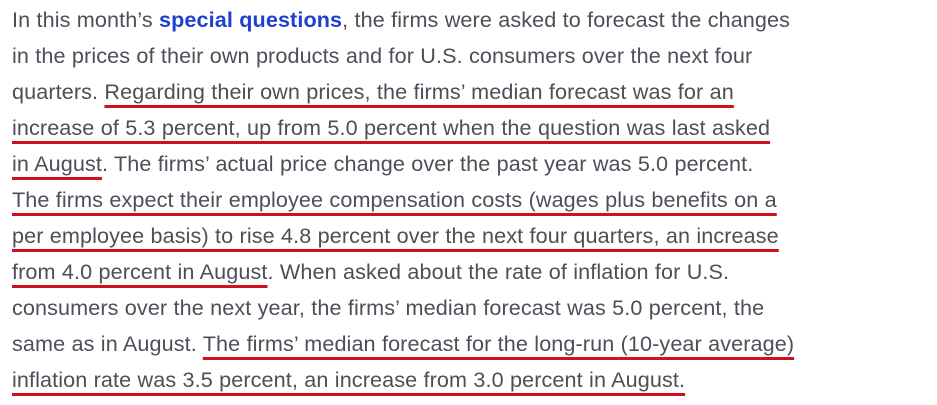 The height and width of the screenshot is (405, 937). Describe the element at coordinates (107, 343) in the screenshot. I see `line-text: same as in August.` at that location.